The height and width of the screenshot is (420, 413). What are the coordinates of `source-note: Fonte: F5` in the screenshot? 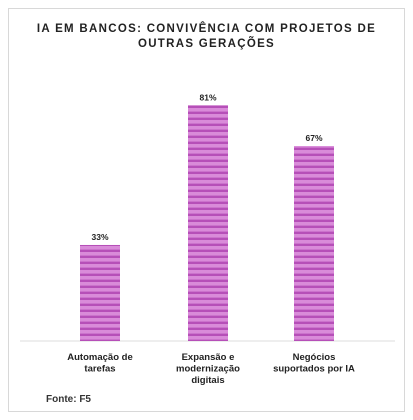 It's located at (68, 399).